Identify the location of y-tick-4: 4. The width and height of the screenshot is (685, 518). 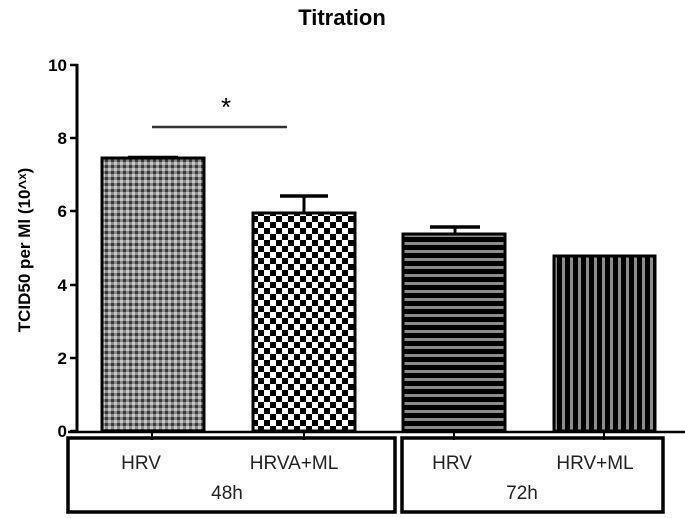
(63, 285).